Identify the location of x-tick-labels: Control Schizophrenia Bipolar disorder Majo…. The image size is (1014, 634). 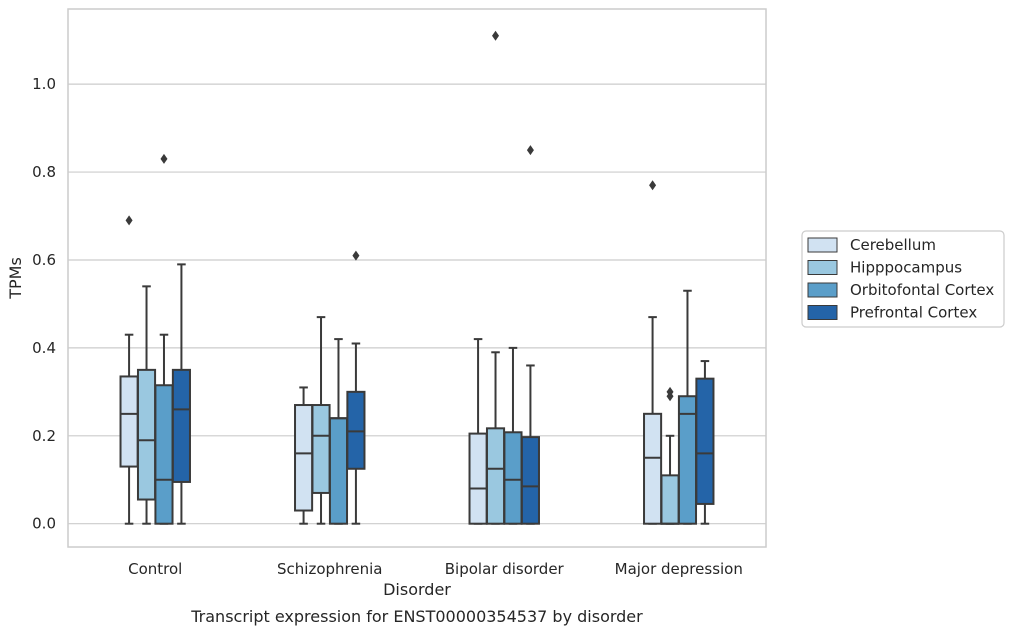
(435, 569).